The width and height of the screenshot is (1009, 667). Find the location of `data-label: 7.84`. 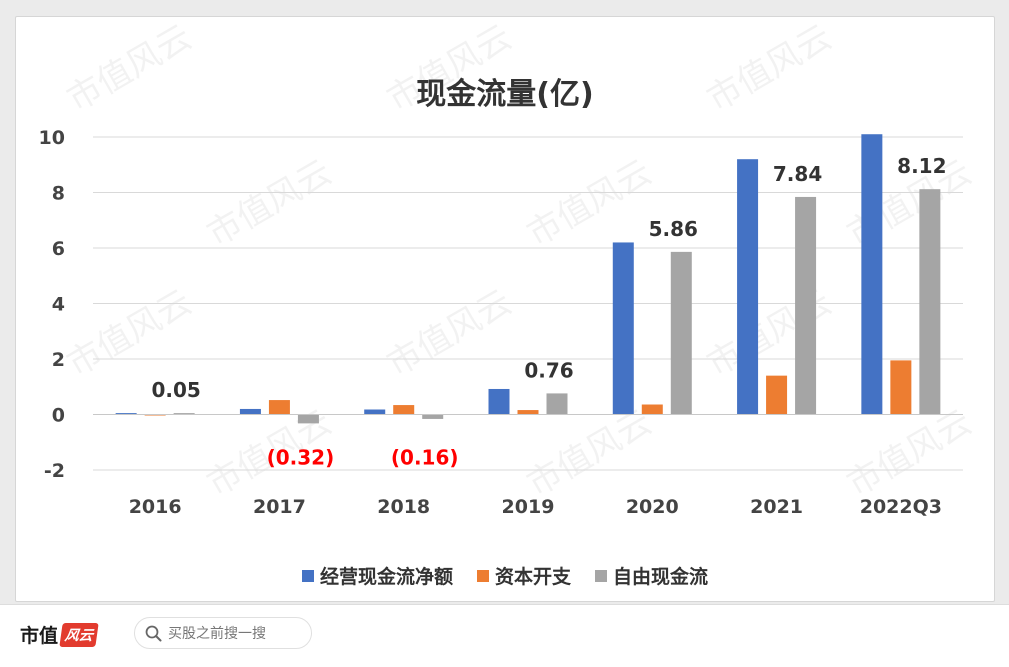

data-label: 7.84 is located at coordinates (797, 174).